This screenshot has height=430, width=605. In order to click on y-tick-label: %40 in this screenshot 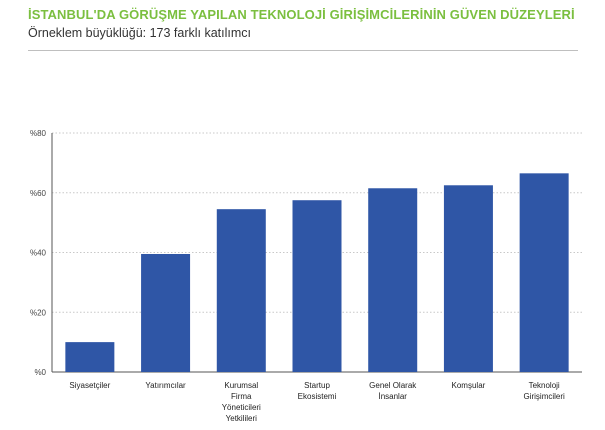, I will do `click(38, 253)`.